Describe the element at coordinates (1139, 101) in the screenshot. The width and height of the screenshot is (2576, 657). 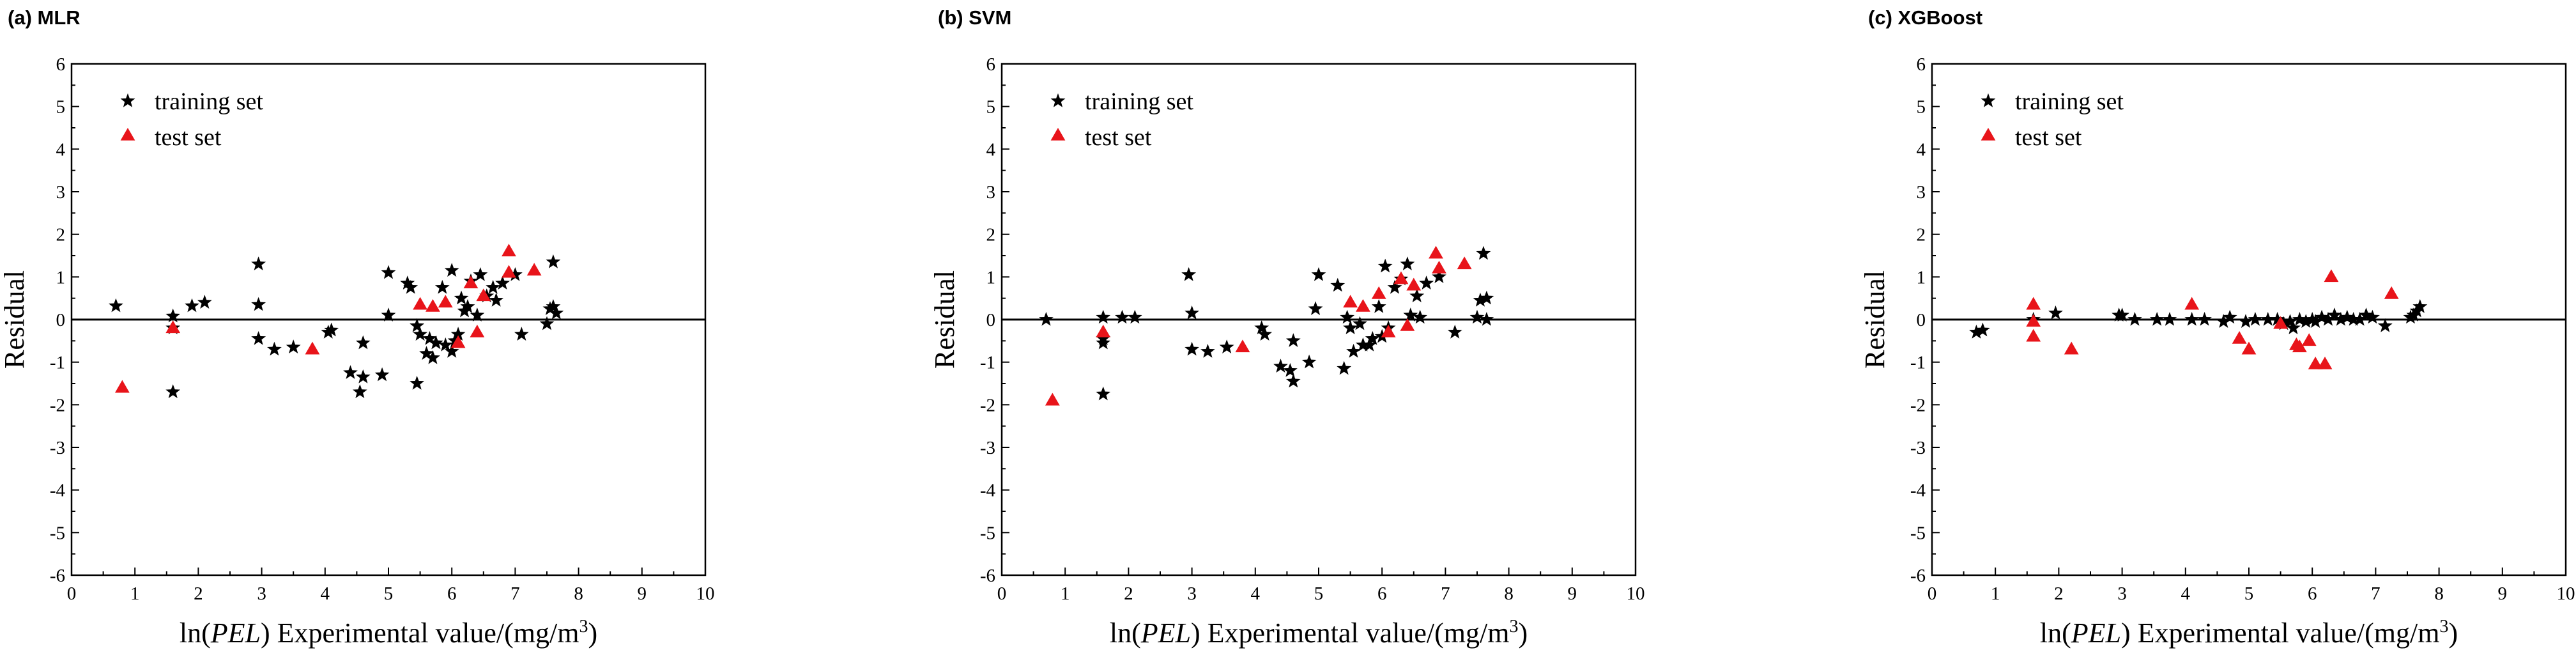
I see `legend-training-label: training set` at that location.